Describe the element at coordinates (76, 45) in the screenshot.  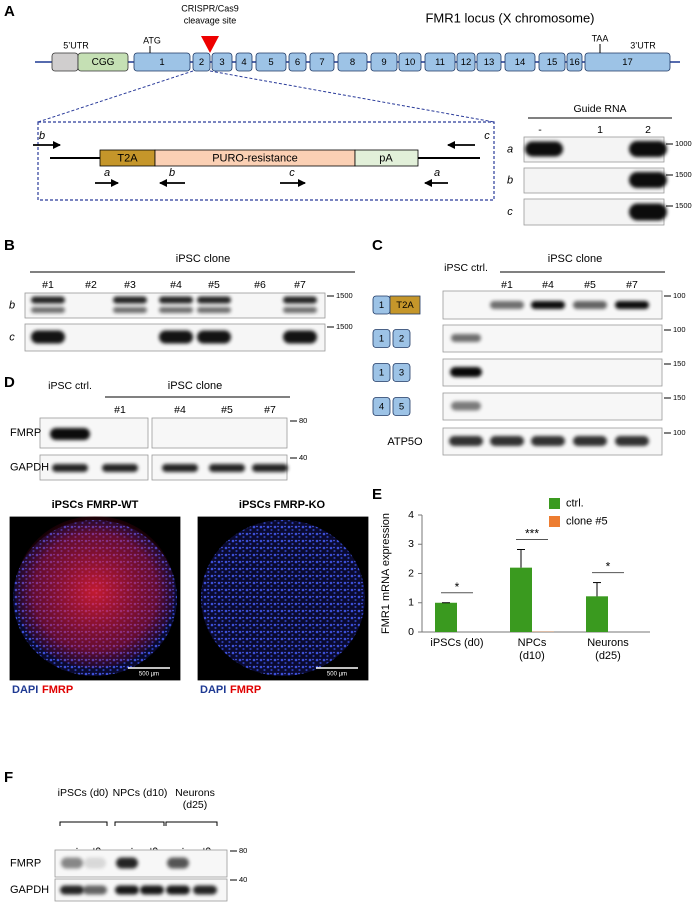
I see `label: 5’UTR` at that location.